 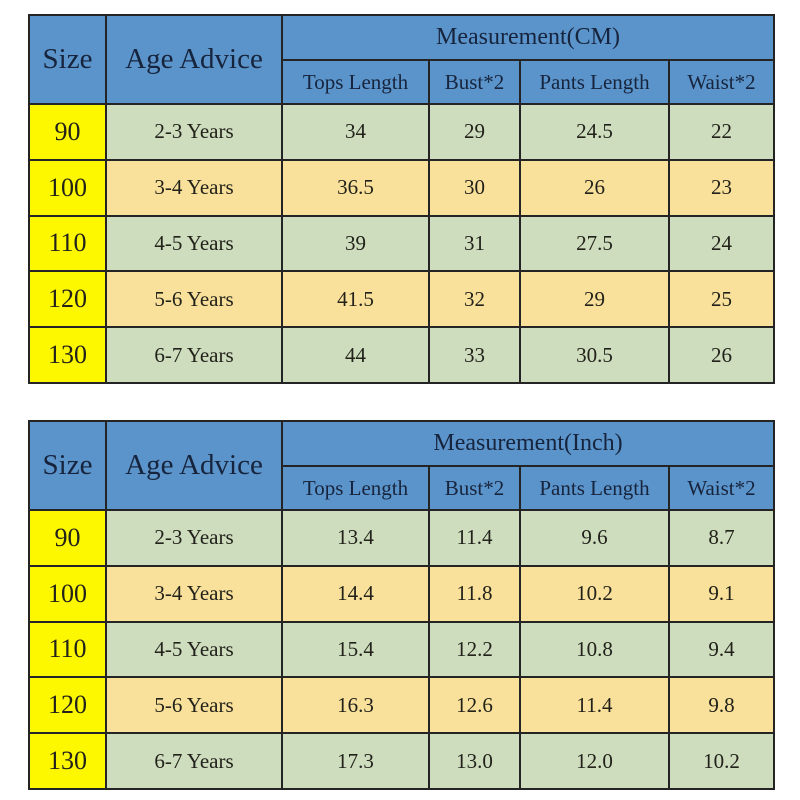 I want to click on pants-length-cell: 10.2, so click(x=594, y=593).